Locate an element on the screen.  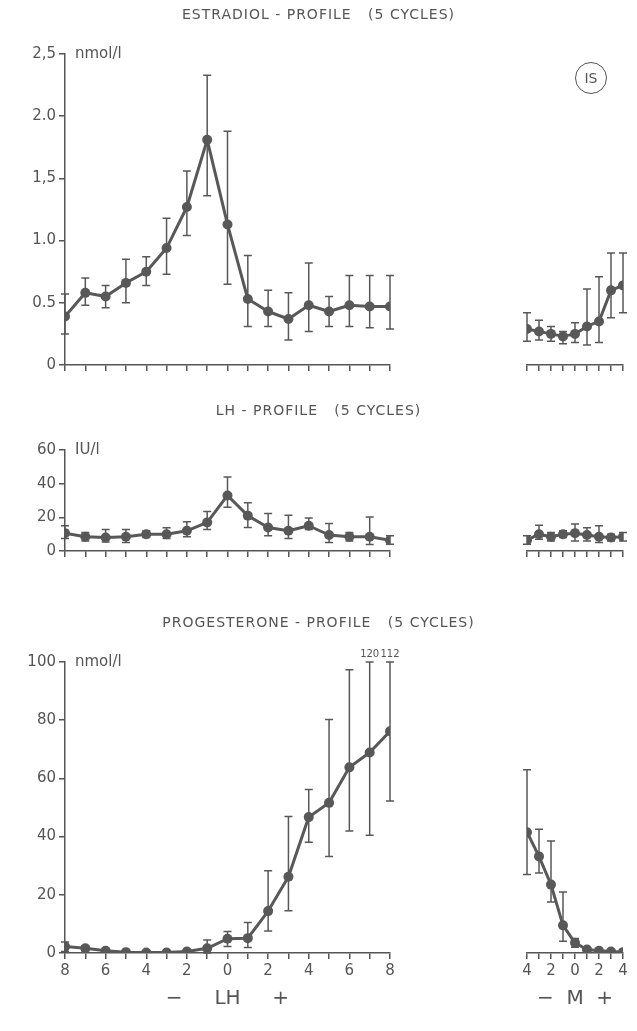
x-axis-title: − LH + is located at coordinates (227, 997).